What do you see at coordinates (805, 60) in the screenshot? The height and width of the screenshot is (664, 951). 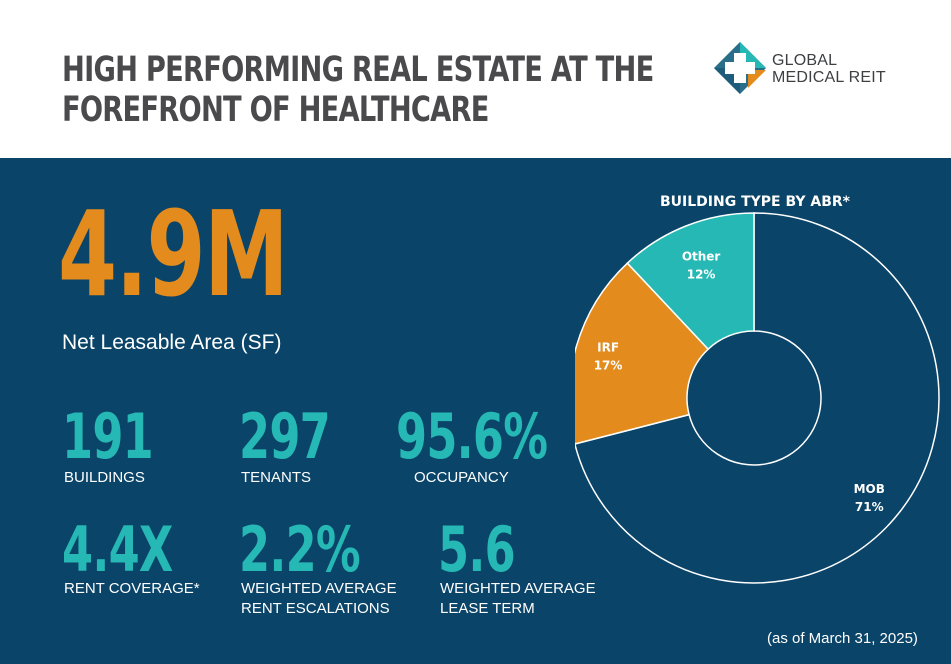 I see `logo-line-1: GLOBAL` at bounding box center [805, 60].